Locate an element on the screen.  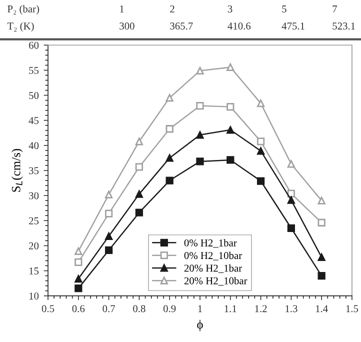
y-tick-label: 55 is located at coordinates (34, 70).